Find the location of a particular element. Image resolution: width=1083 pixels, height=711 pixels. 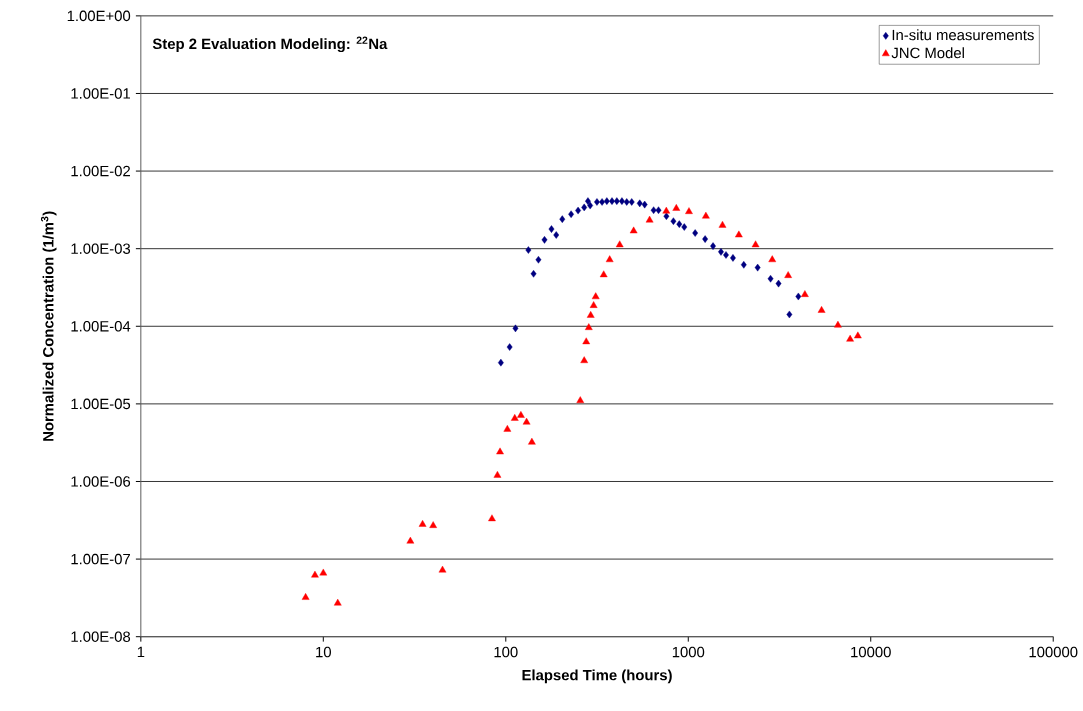

legend-label: JNC Model is located at coordinates (927, 53).